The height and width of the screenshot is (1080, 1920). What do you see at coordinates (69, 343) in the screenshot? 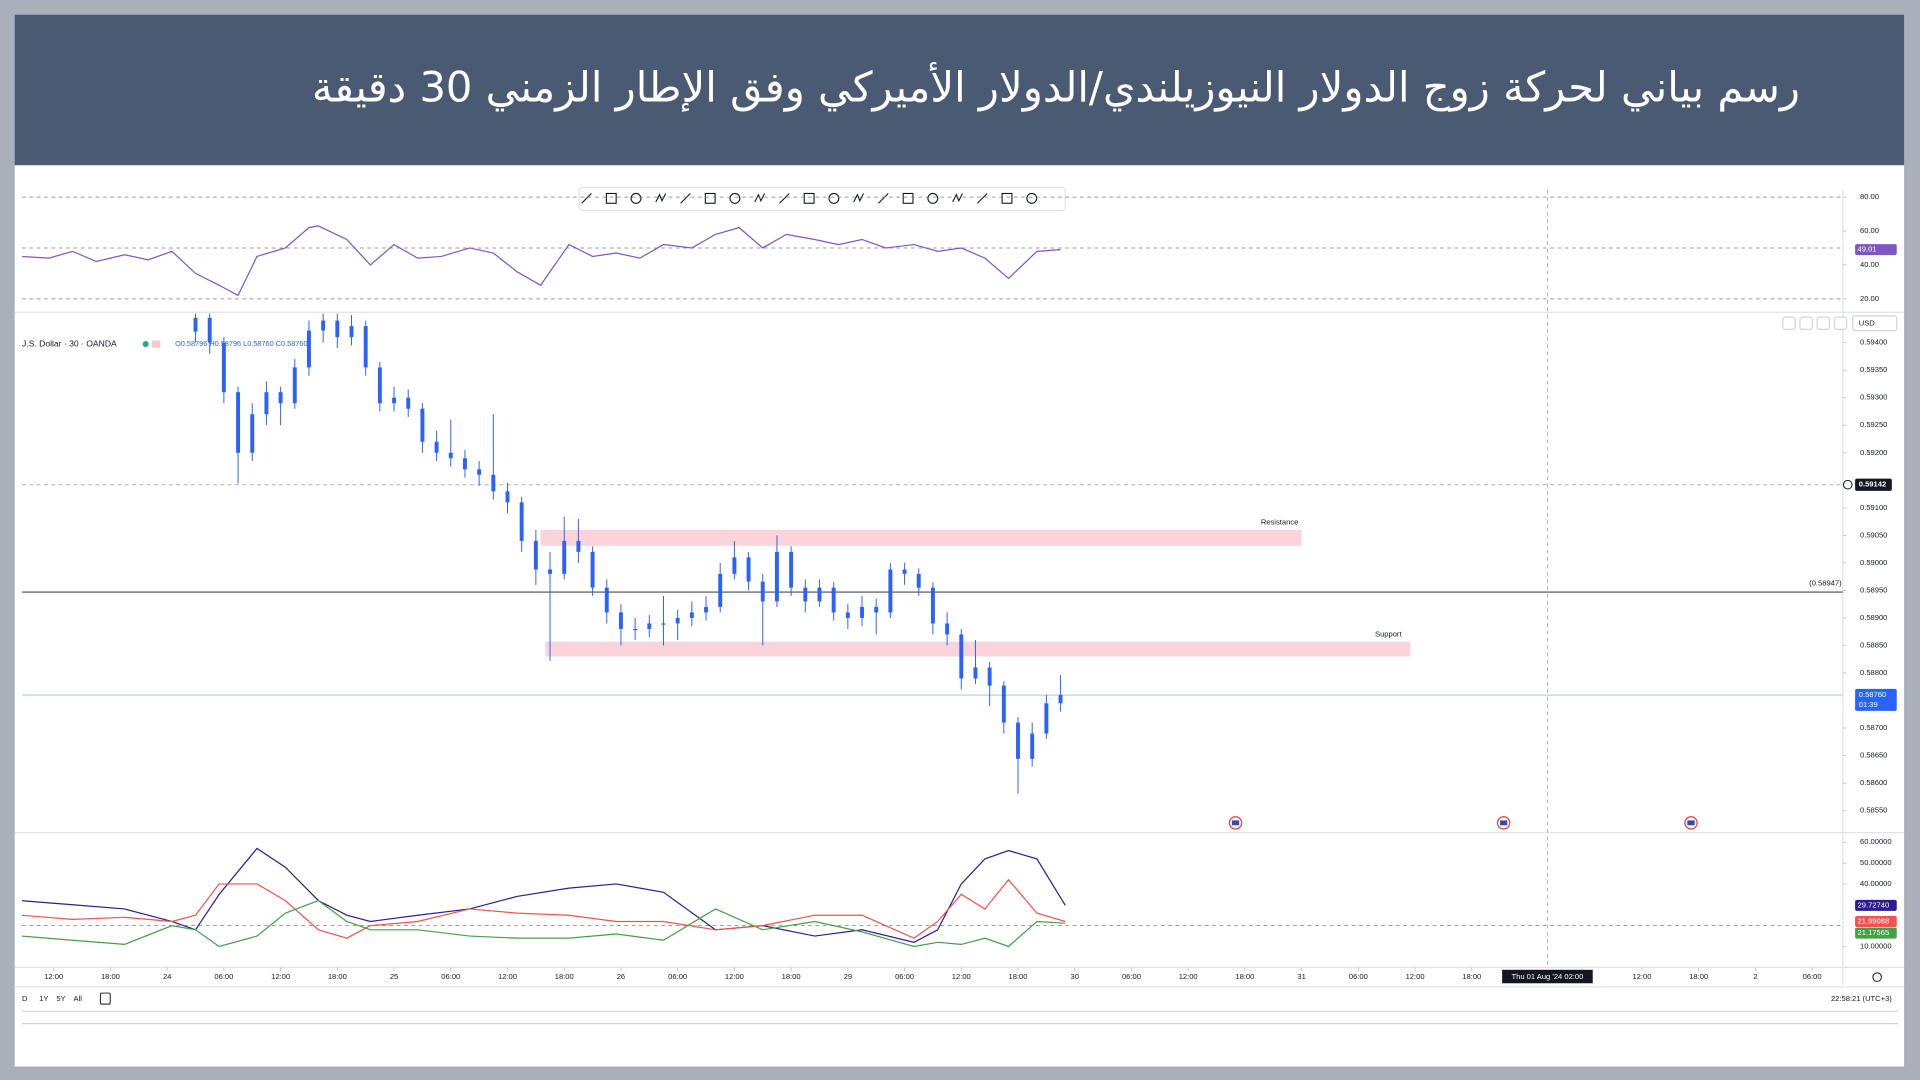
I see `symbol-legend: J.S. Dollar · 30 · OANDA` at bounding box center [69, 343].